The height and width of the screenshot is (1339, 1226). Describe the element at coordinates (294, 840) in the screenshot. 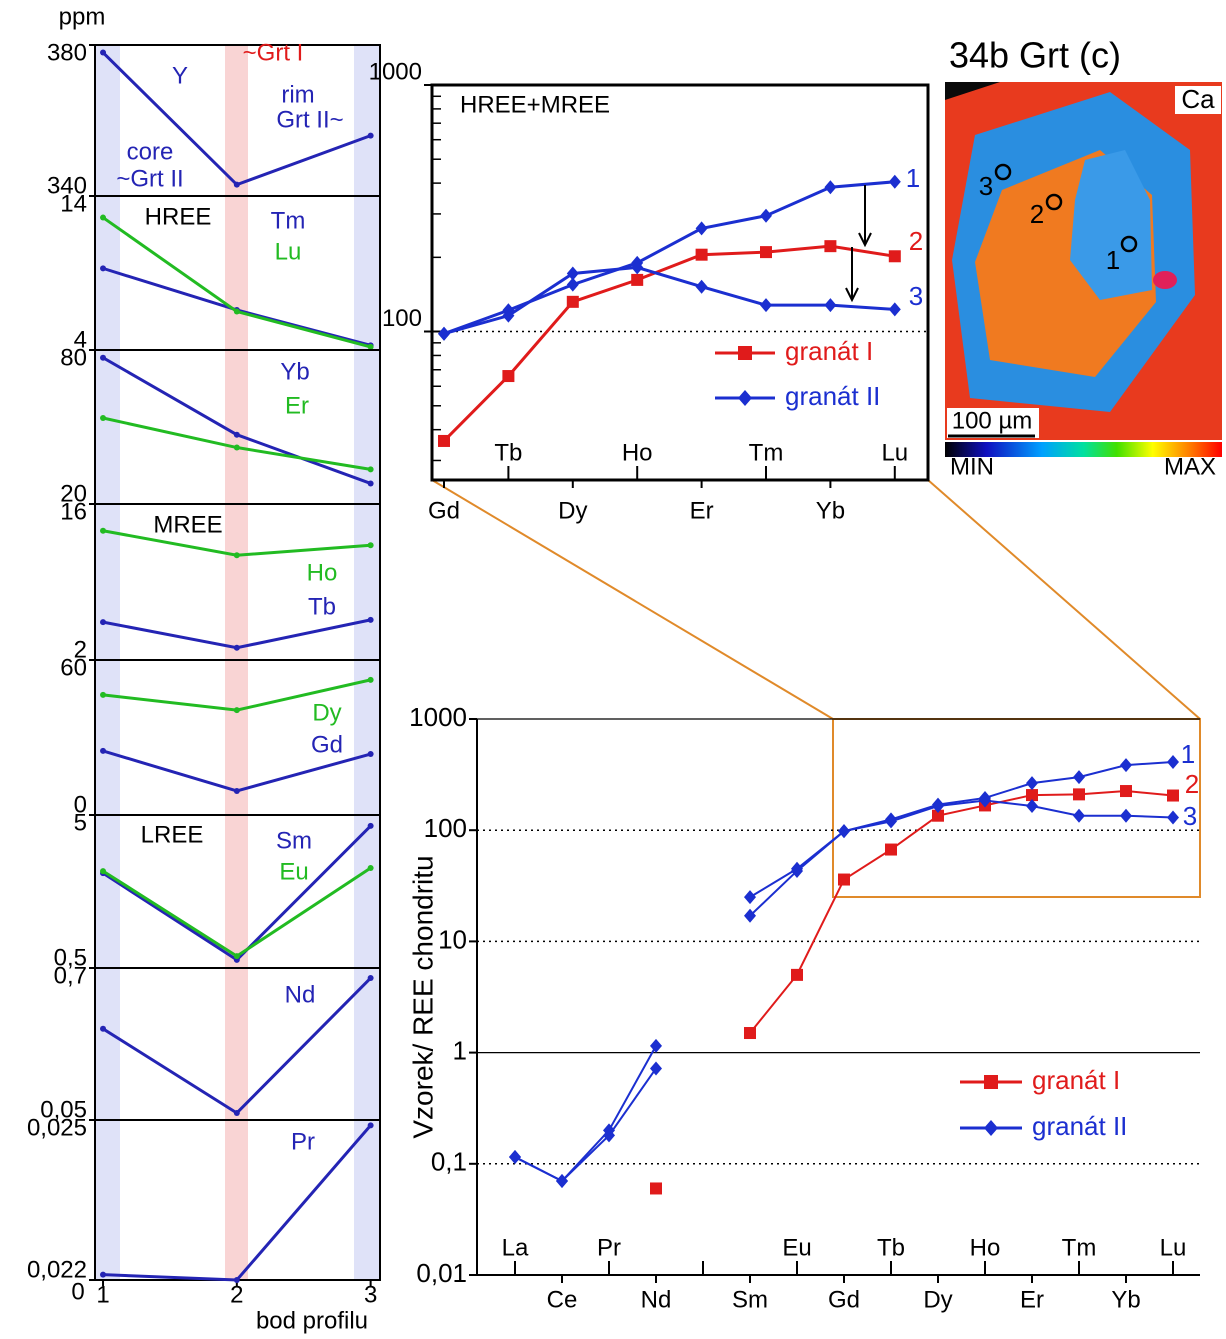

I see `series-name: Sm` at that location.